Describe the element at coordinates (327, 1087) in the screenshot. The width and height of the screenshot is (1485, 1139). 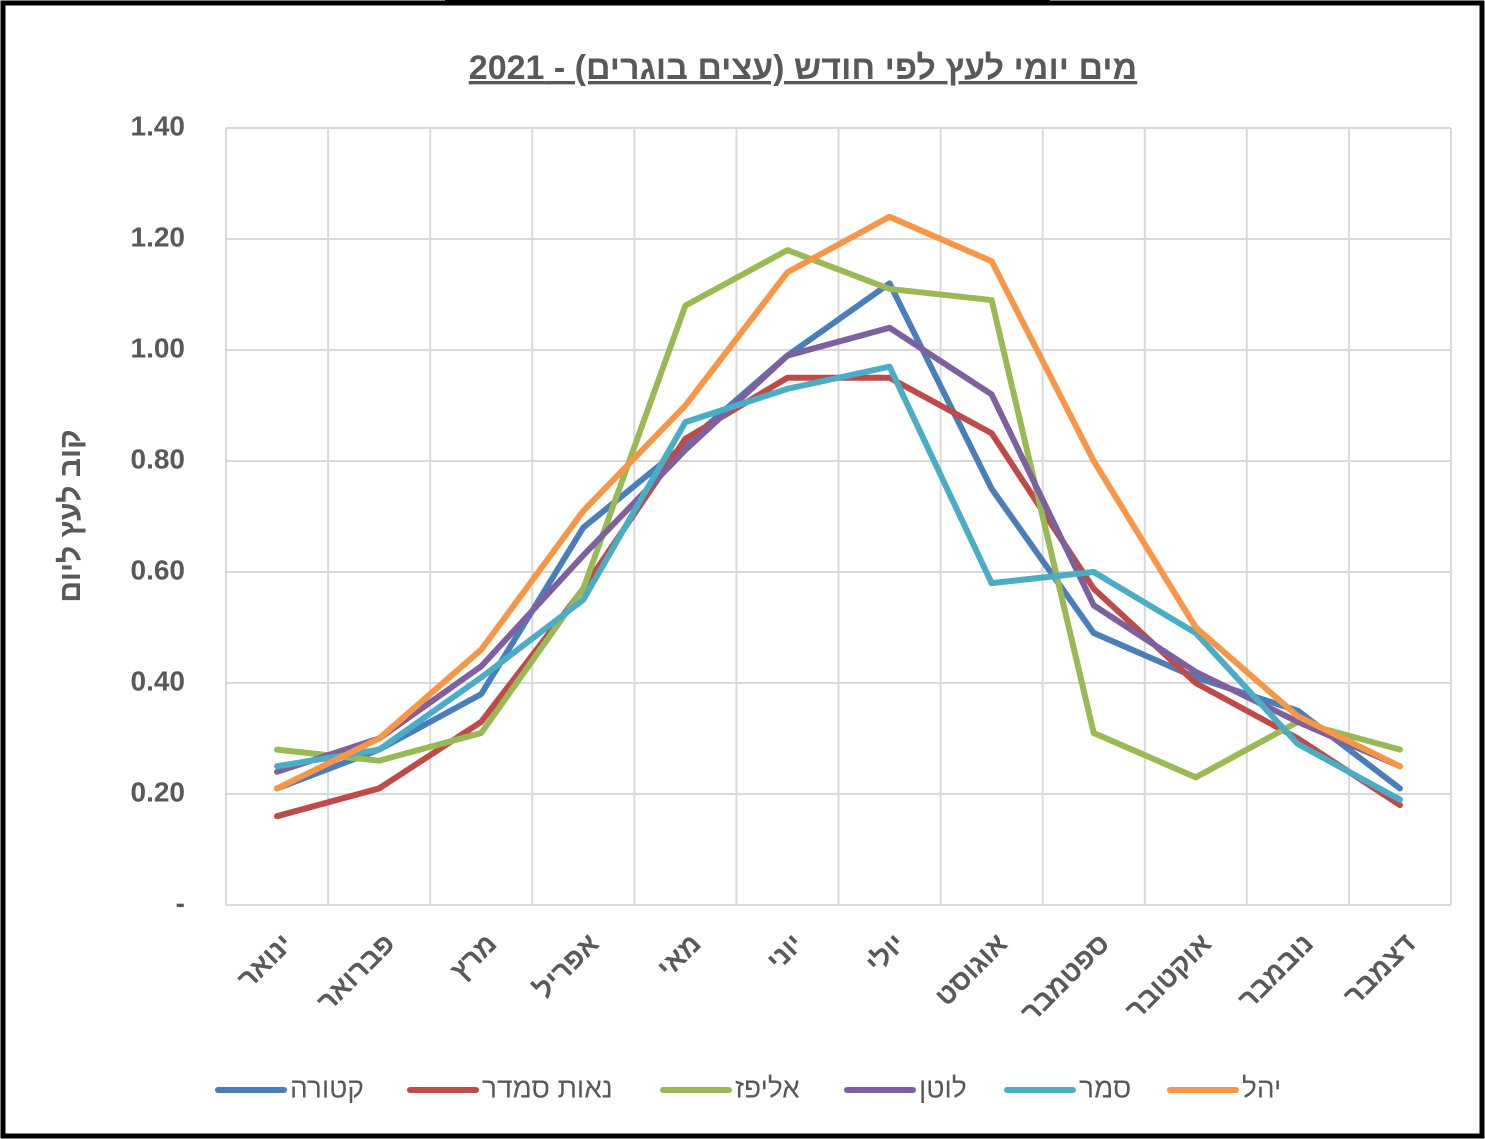
I see `legend-label: קטורה` at that location.